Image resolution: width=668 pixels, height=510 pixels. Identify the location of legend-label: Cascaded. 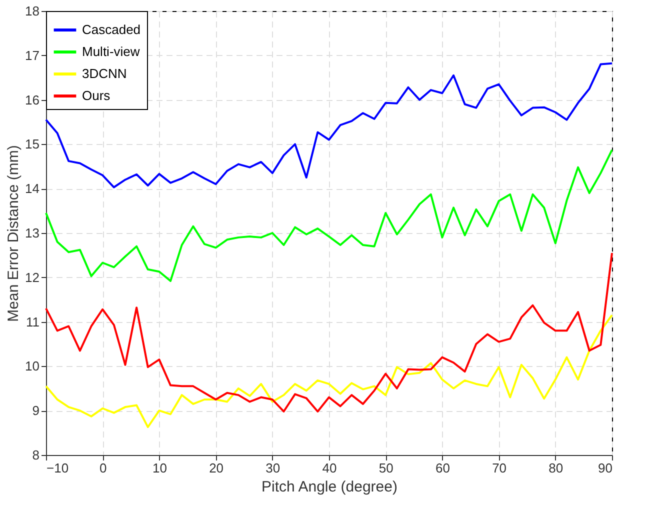
(111, 29).